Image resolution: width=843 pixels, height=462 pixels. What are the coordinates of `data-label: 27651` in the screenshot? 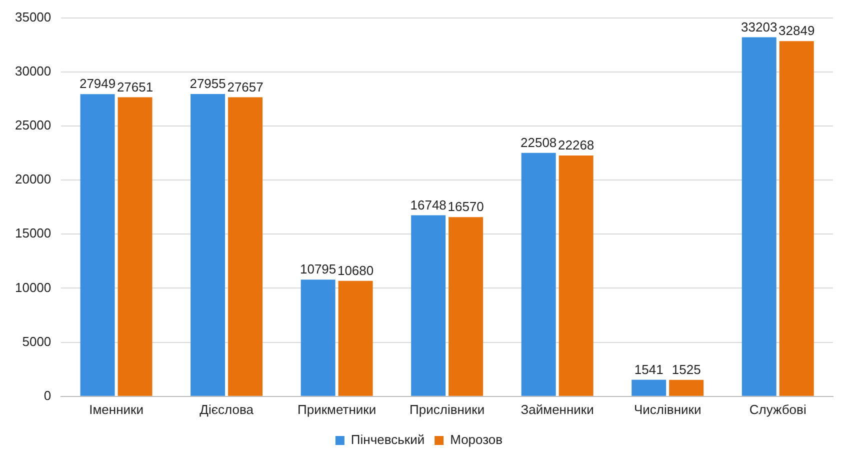 It's located at (135, 86).